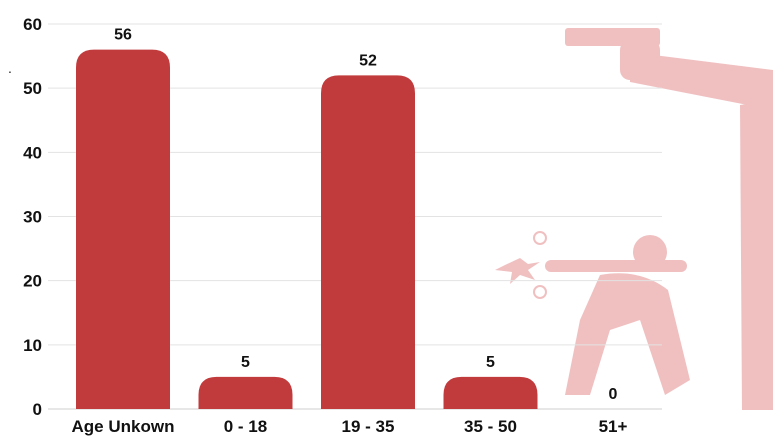  I want to click on y-tick-label: 30, so click(32, 217).